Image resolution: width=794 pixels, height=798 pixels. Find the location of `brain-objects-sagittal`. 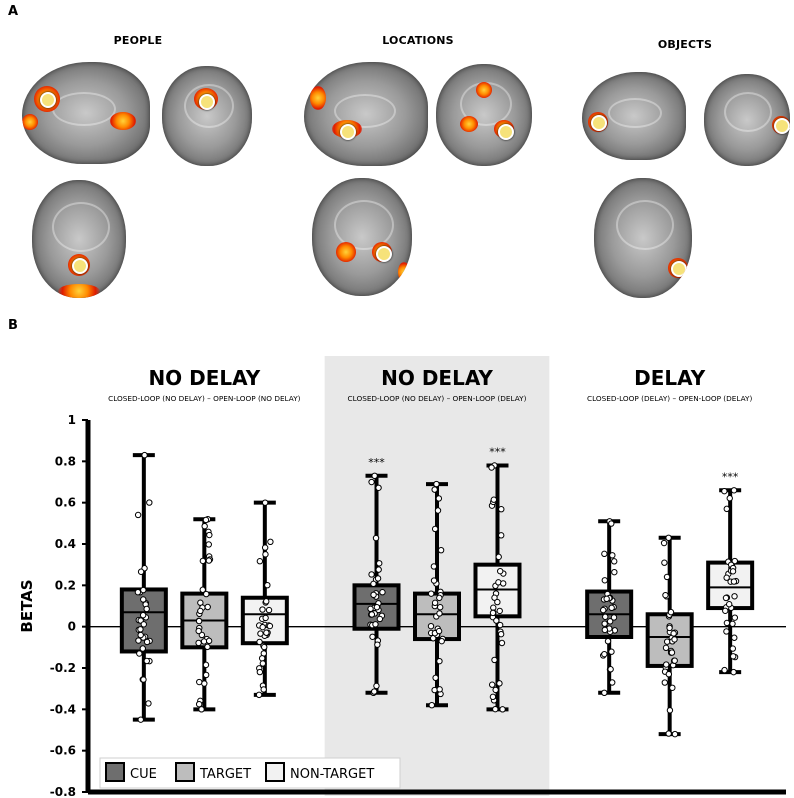

brain-objects-sagittal is located at coordinates (634, 116).